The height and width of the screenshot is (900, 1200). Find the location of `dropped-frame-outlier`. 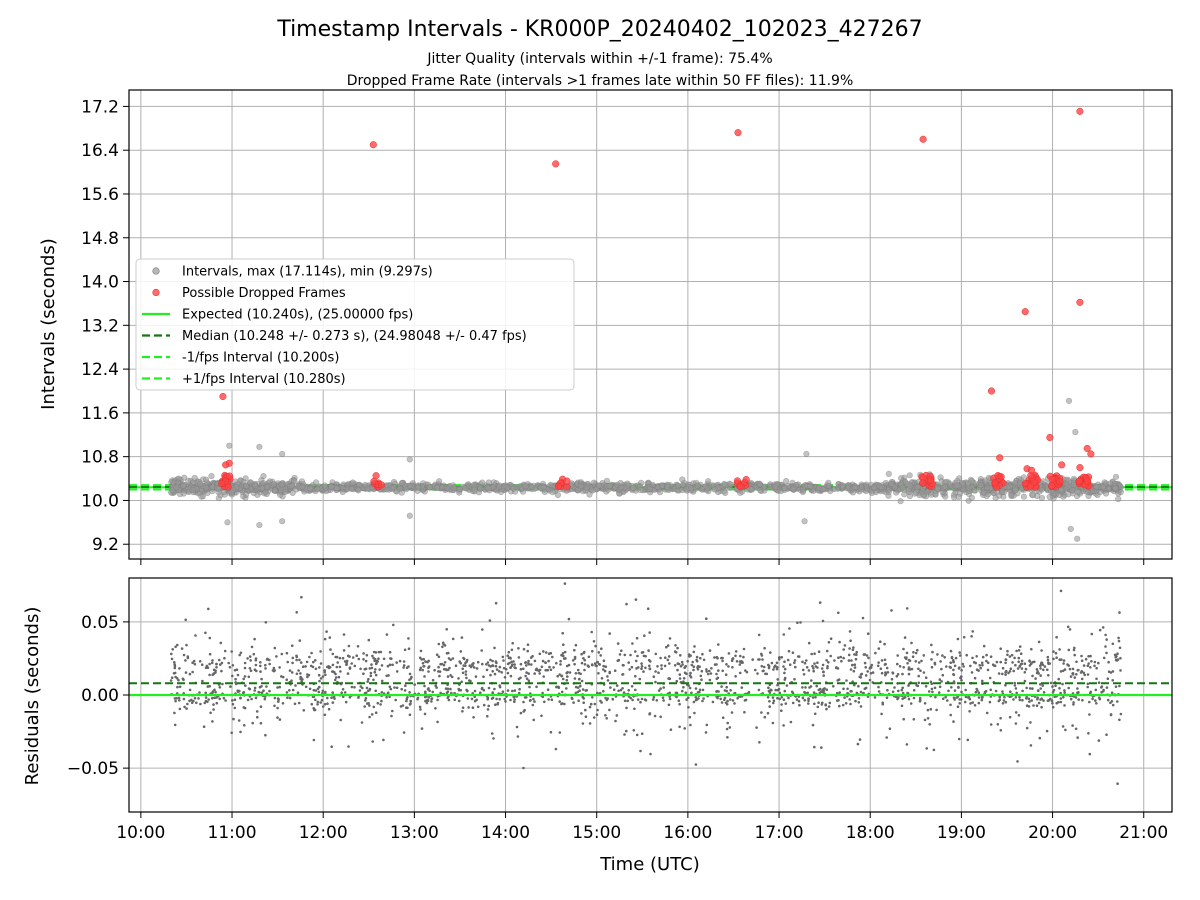

dropped-frame-outlier is located at coordinates (556, 164).